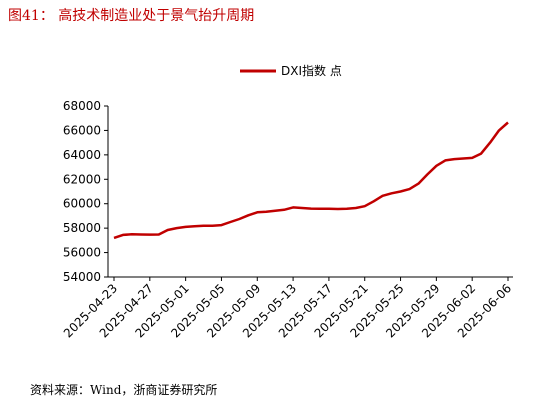  I want to click on source-note: 资料来源：Wind，浙商证券研究所, so click(123, 389).